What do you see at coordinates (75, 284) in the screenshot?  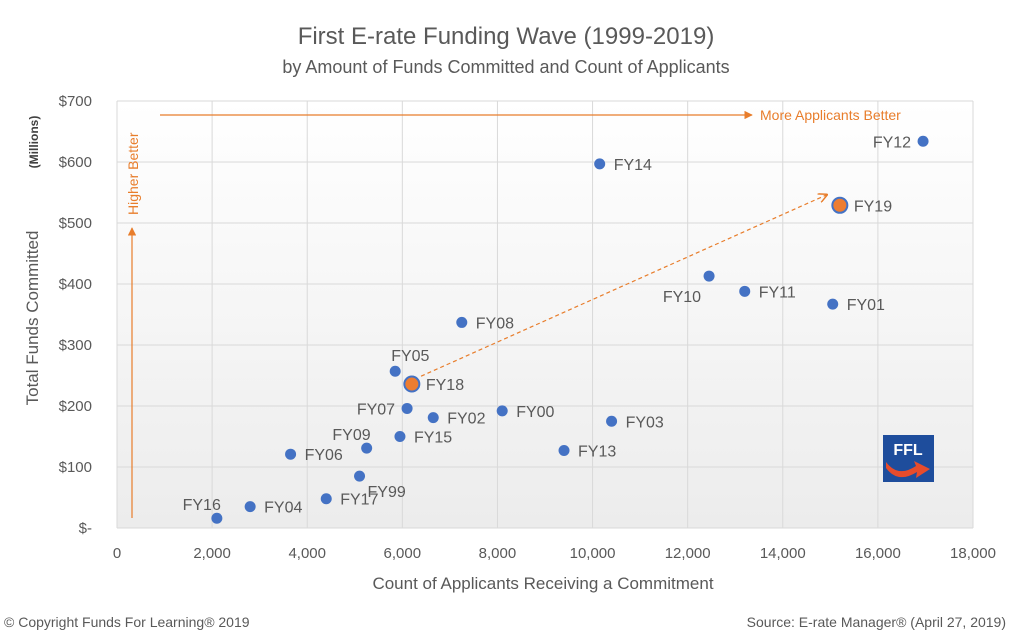 I see `y-tick-label: $400` at bounding box center [75, 284].